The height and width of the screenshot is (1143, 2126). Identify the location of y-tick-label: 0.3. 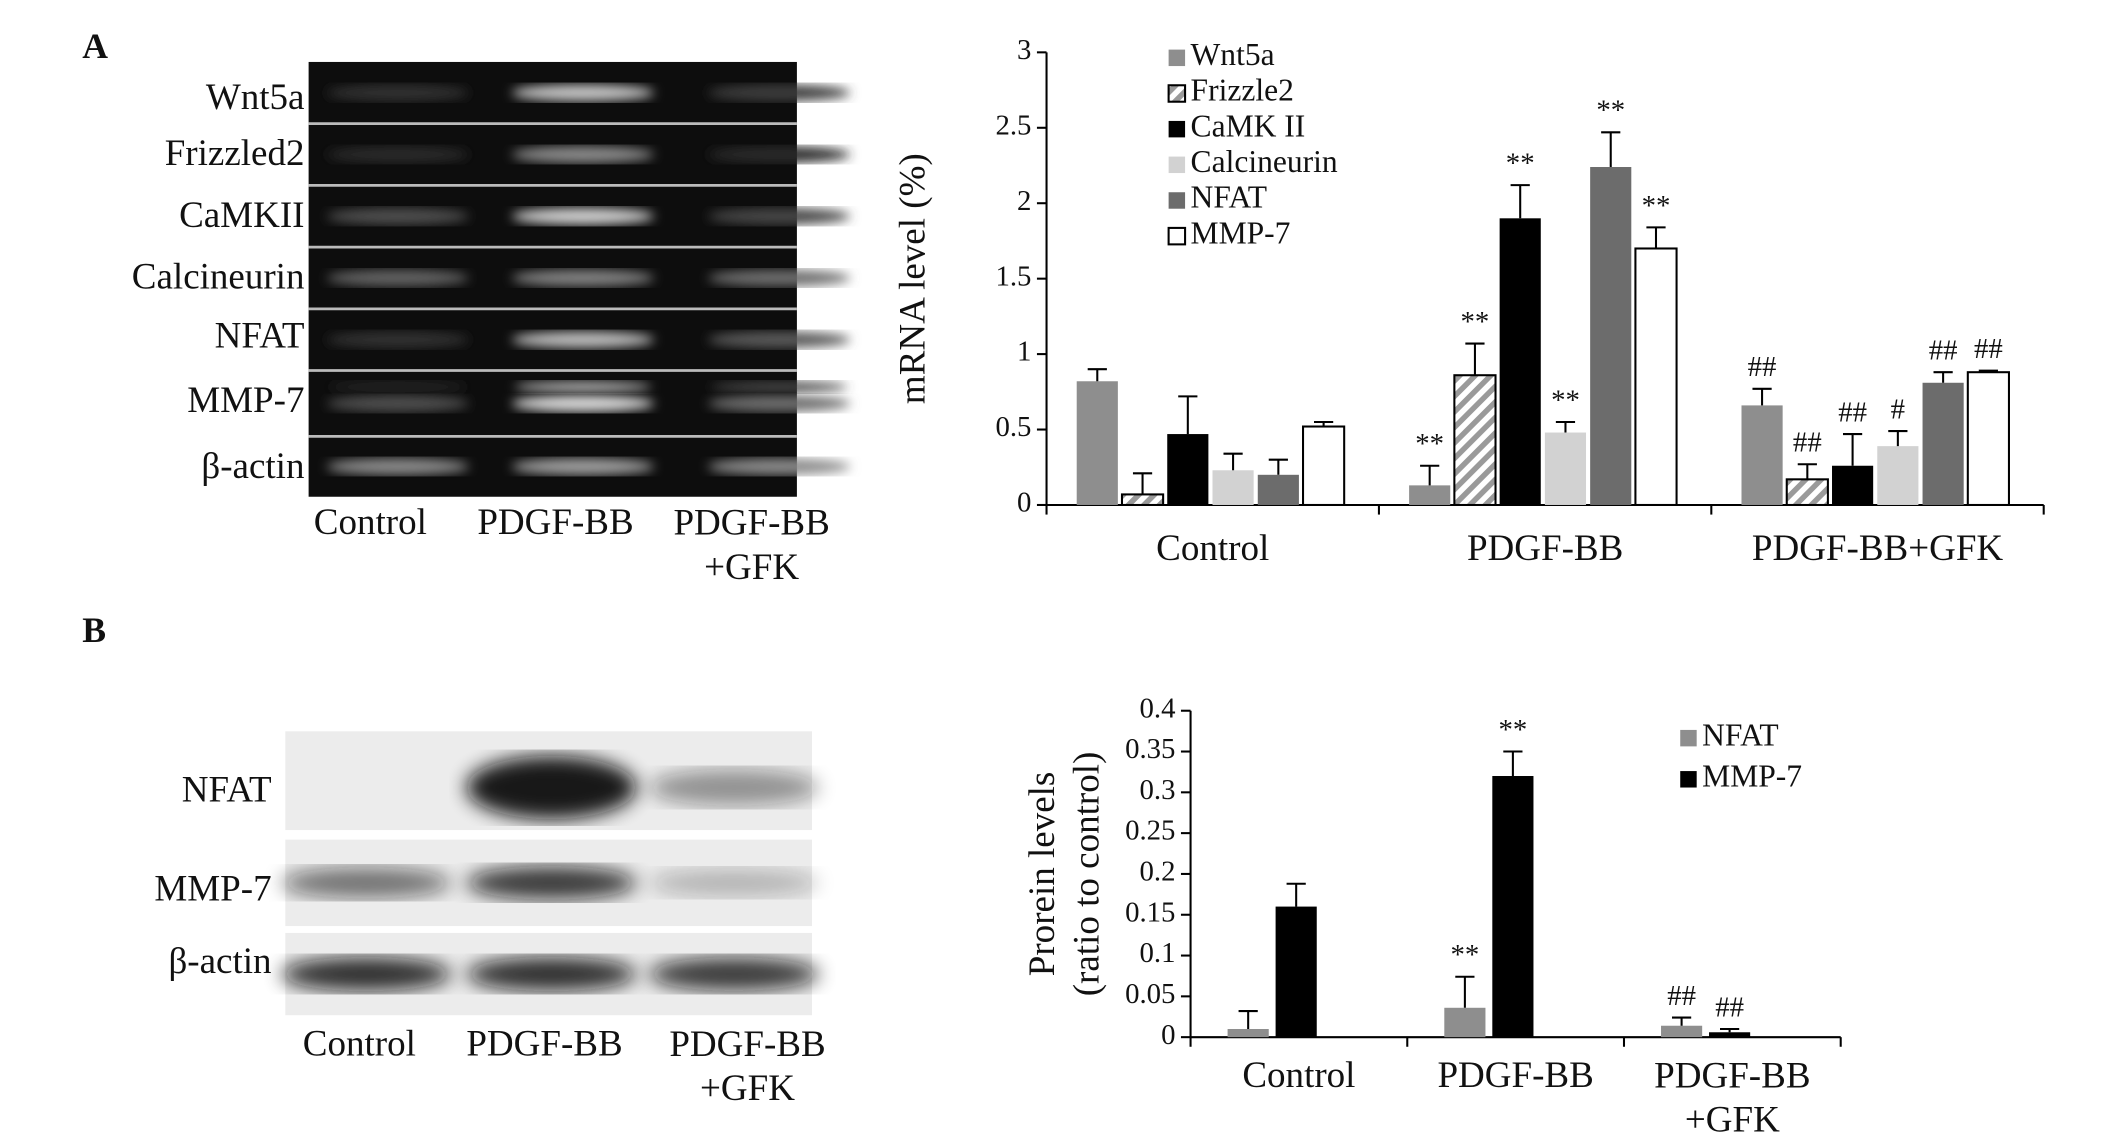
(1157, 790).